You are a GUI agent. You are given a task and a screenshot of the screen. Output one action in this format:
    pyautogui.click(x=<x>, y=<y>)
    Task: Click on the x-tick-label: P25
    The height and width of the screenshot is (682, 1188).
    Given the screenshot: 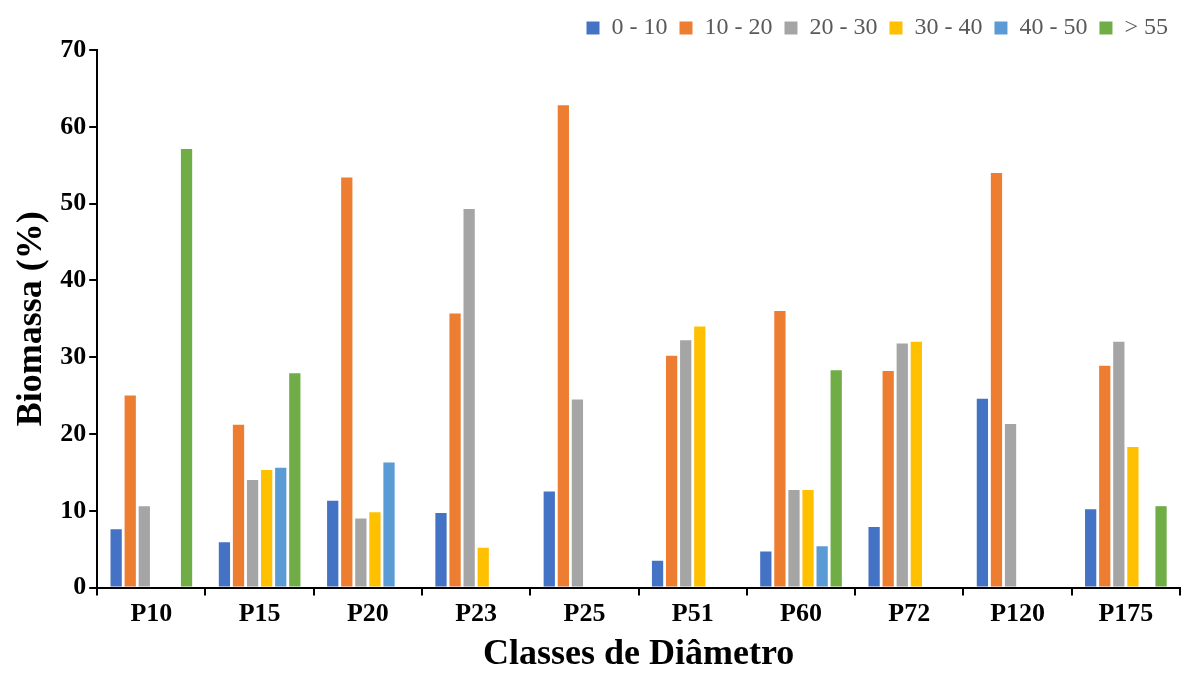 What is the action you would take?
    pyautogui.click(x=584, y=612)
    